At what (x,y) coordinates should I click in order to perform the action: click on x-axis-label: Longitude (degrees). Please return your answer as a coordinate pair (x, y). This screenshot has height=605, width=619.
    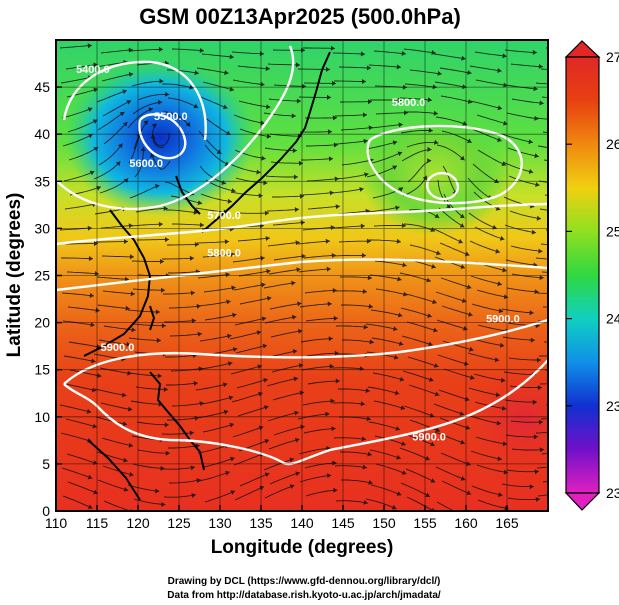
    Looking at the image, I should click on (302, 547).